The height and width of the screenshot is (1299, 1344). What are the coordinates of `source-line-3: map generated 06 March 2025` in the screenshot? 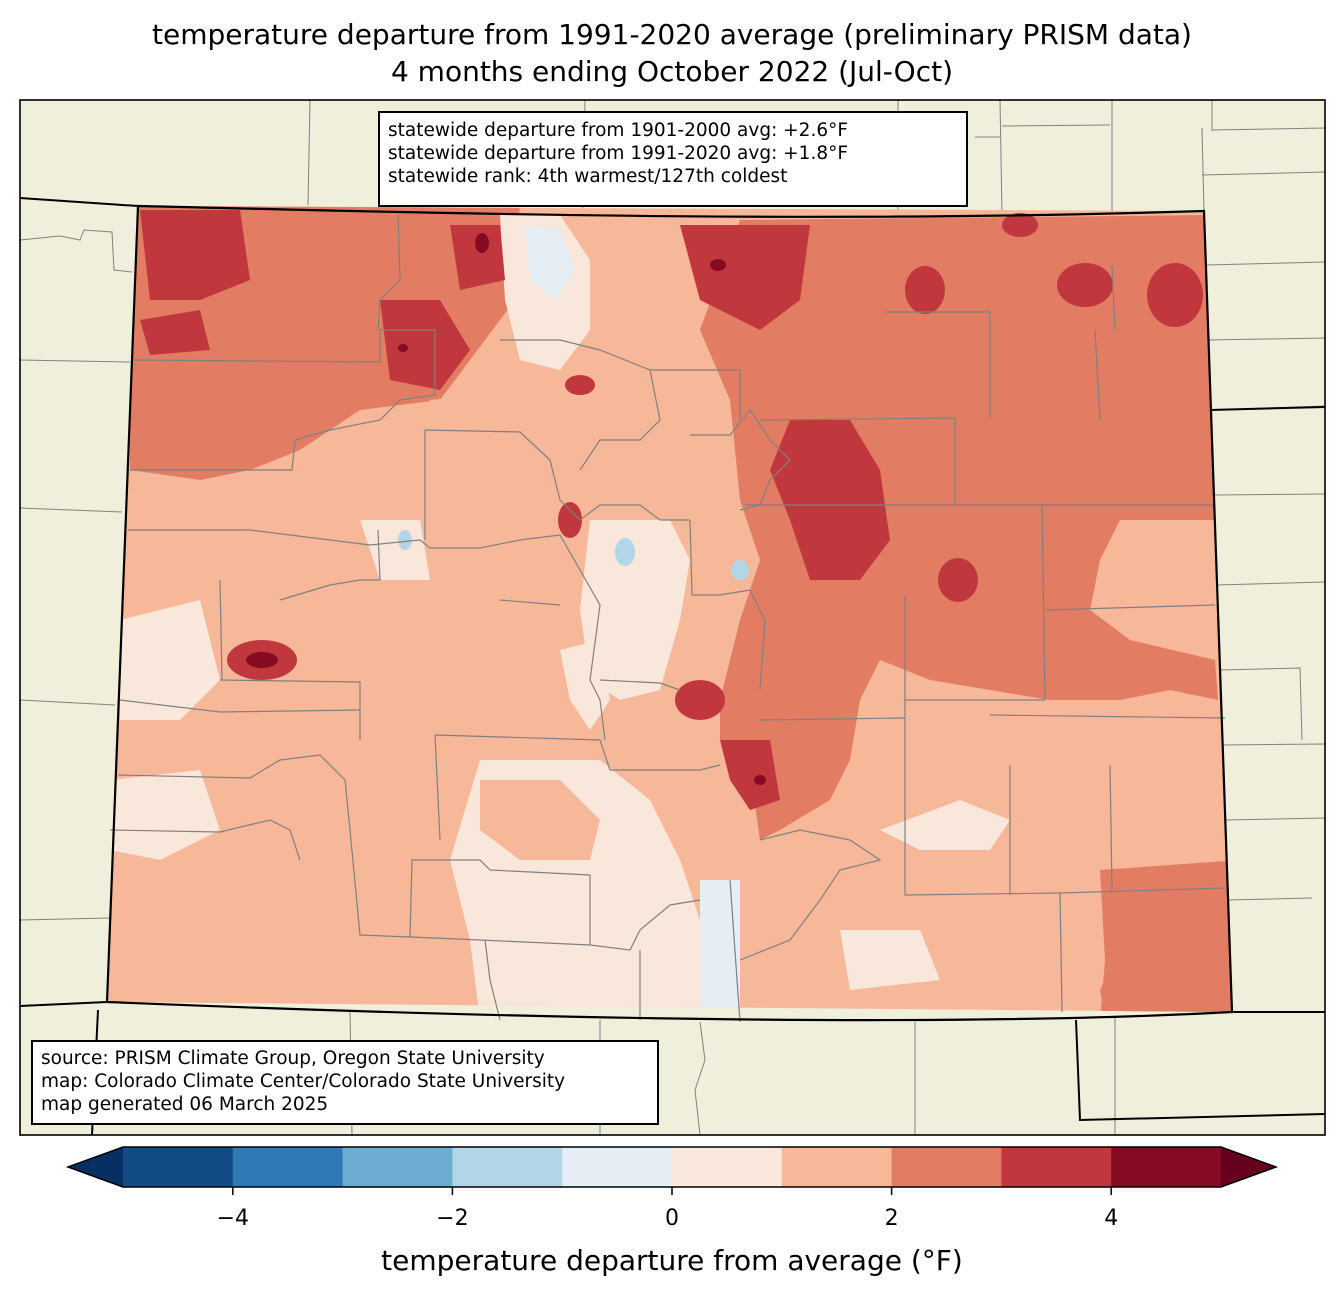 It's located at (185, 1104).